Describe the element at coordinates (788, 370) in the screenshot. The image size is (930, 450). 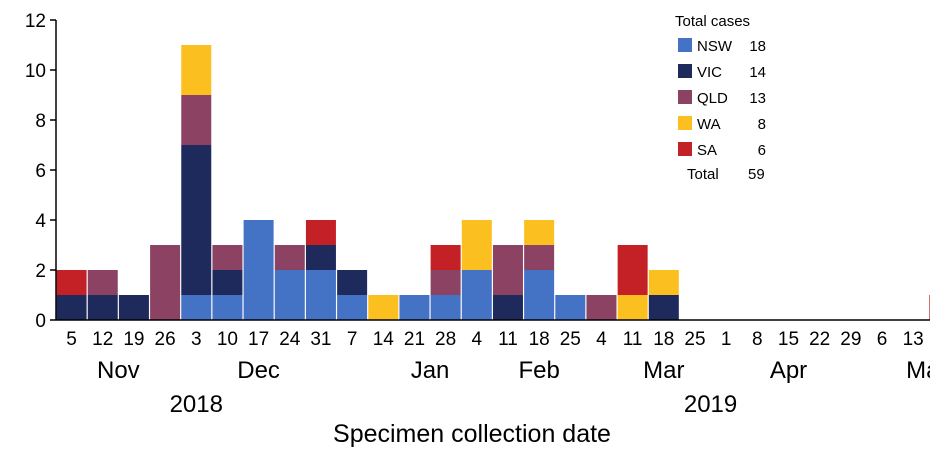
I see `month-label: Apr` at that location.